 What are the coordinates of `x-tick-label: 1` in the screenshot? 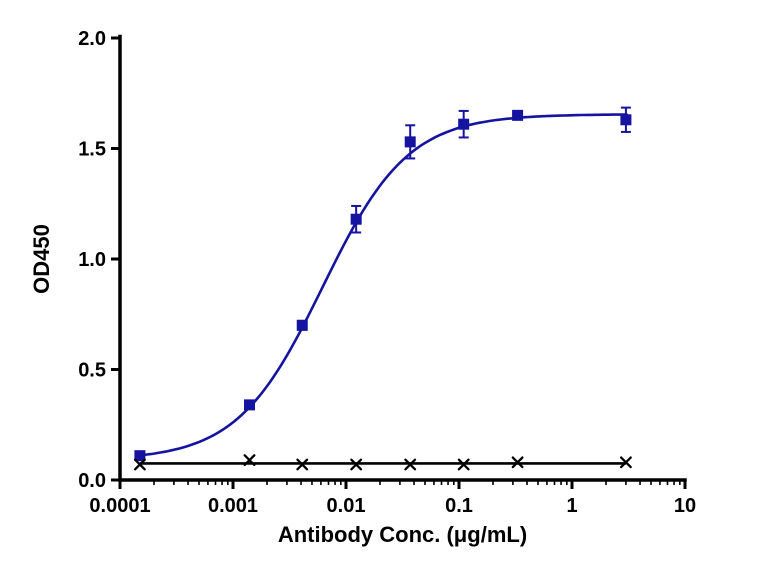 It's located at (571, 506).